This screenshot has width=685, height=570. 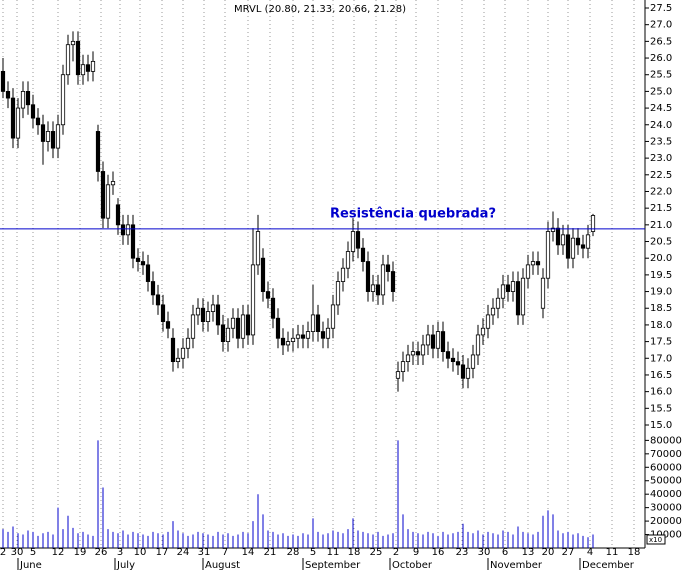 I want to click on y-tick-label: 26.5, so click(x=661, y=41).